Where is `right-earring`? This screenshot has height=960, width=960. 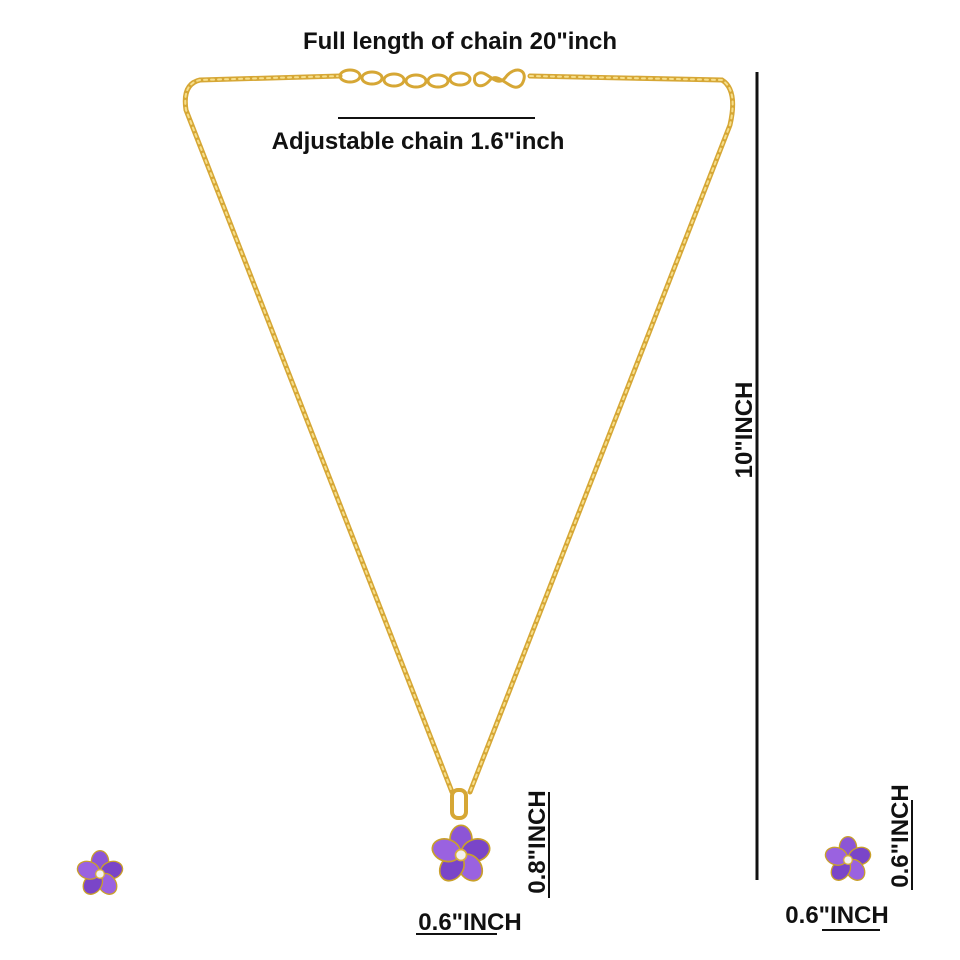
right-earring is located at coordinates (848, 860).